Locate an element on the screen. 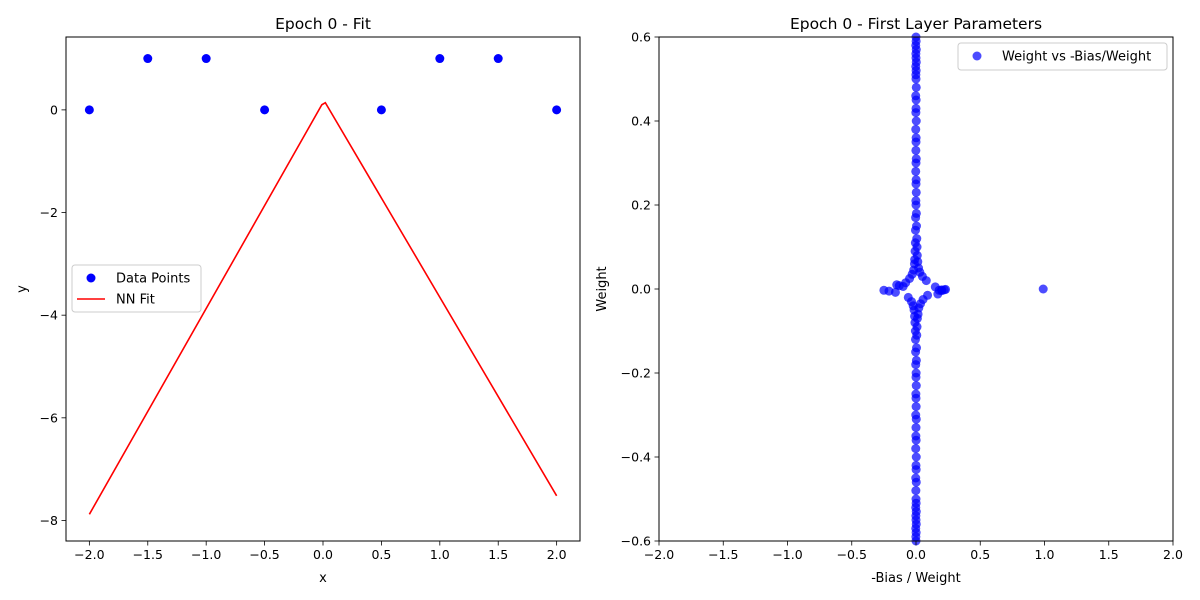 This screenshot has width=1200, height=600. params-chart-y-ticks: 0.6 0.4 0.2 0.0 −0.2 −0.4 −0.6 is located at coordinates (640, 289).